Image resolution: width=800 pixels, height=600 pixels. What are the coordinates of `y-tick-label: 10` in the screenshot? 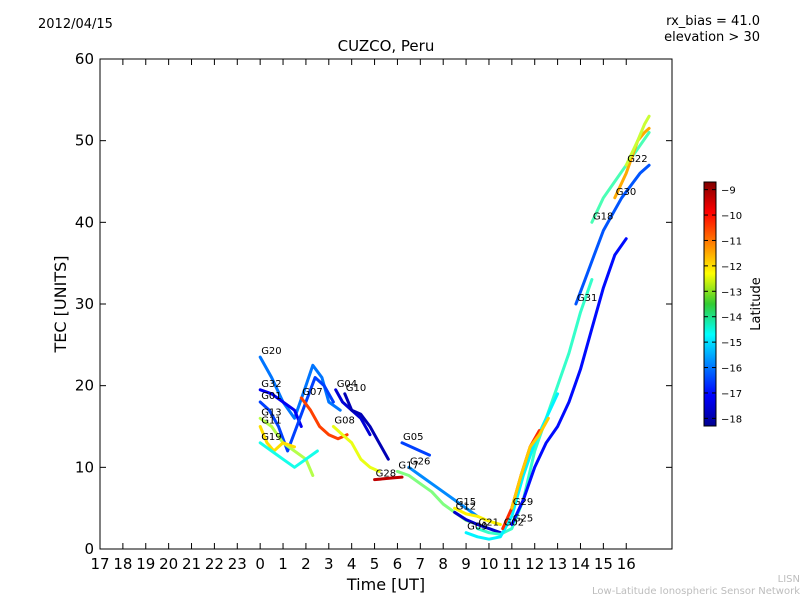 It's located at (84, 467).